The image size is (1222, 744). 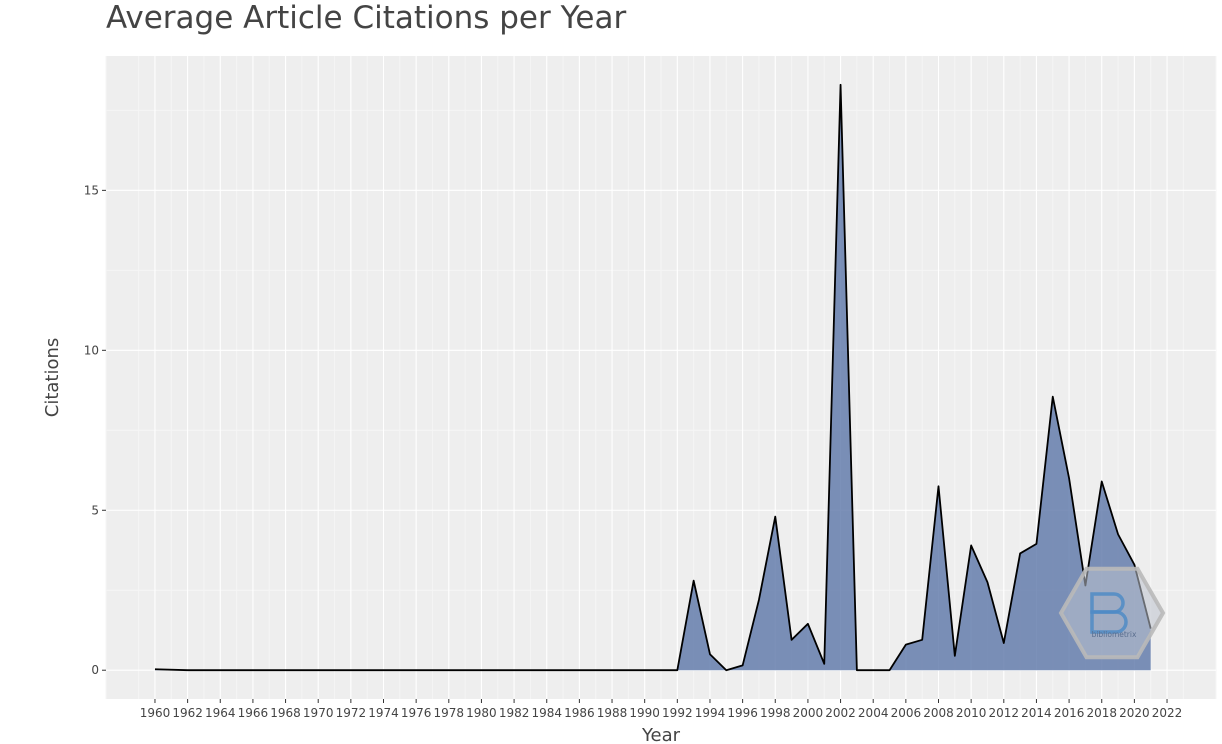 I want to click on x-tick-label: 2014, so click(x=1036, y=713).